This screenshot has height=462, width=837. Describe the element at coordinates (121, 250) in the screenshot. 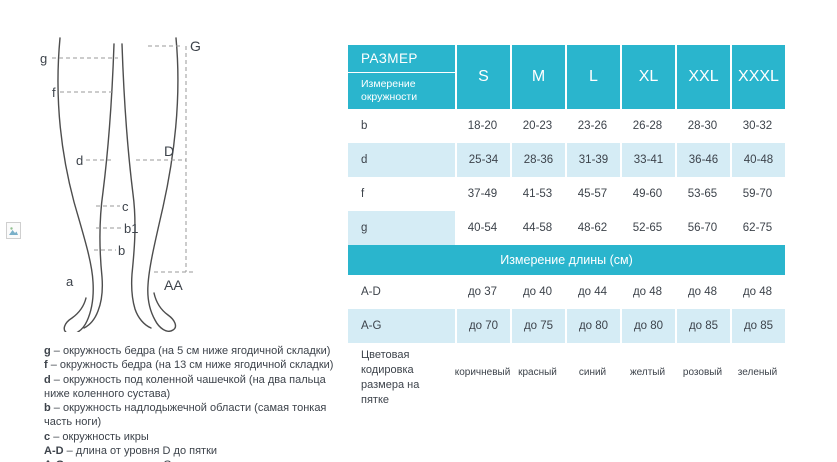

I see `label-b: b` at that location.